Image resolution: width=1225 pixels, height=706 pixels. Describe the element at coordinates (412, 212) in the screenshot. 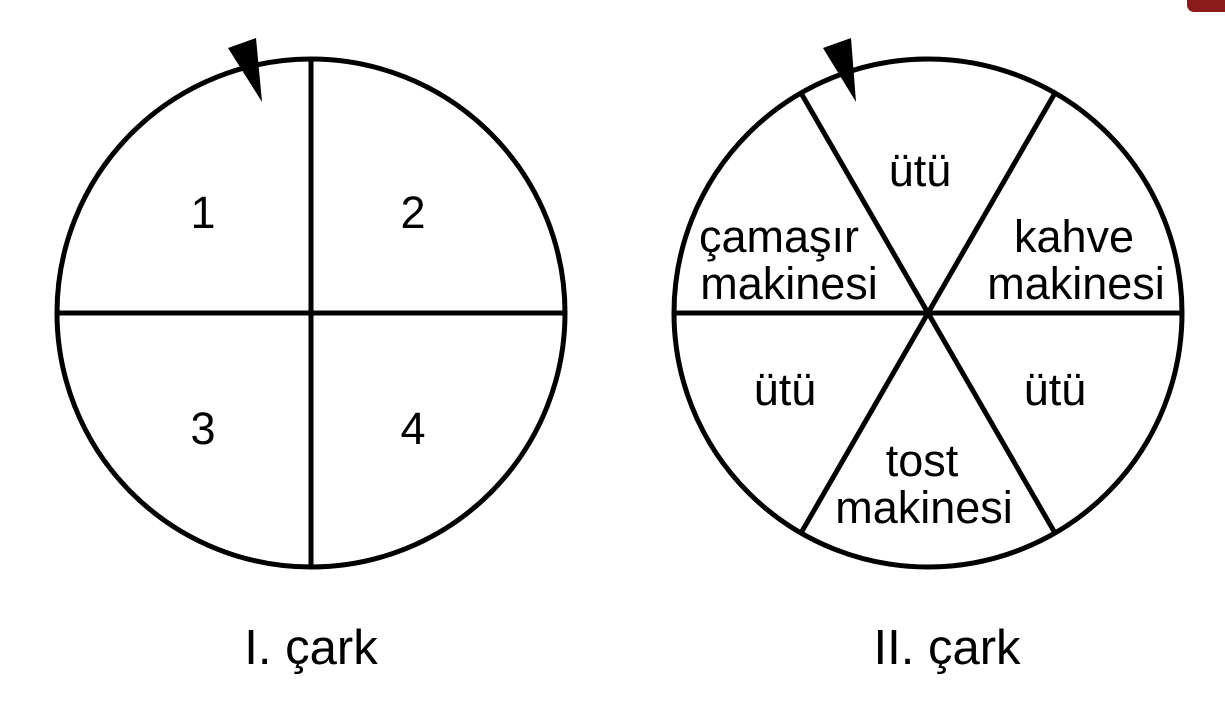

I see `wheel-1-segment-2: 2` at that location.